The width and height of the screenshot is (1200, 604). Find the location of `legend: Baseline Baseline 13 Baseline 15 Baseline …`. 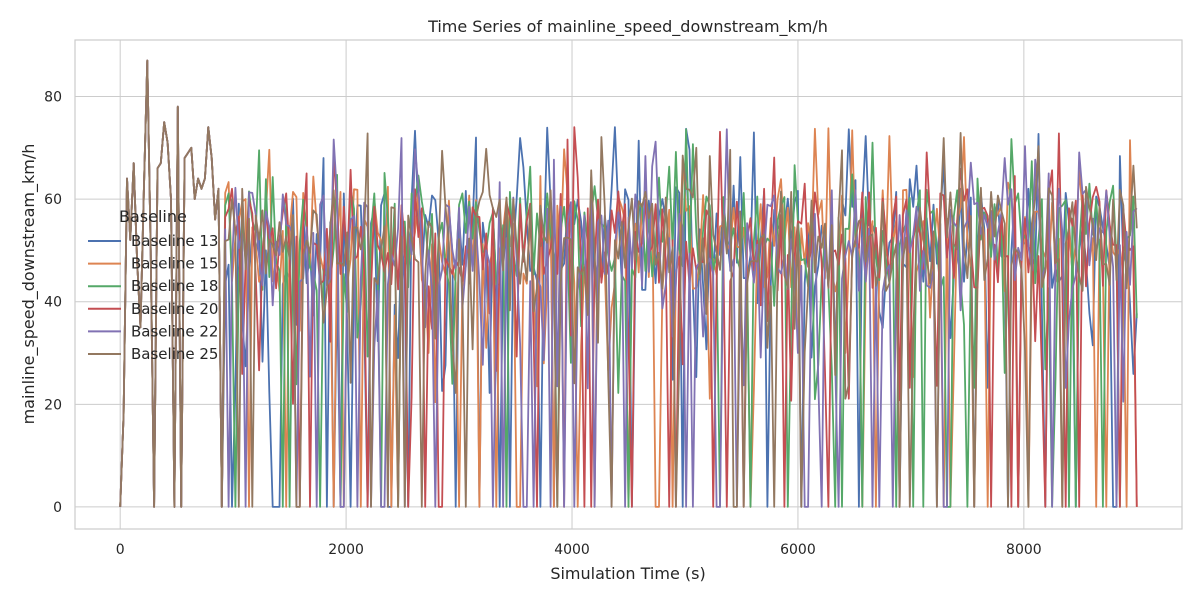

legend: Baseline Baseline 13 Baseline 15 Baseline … is located at coordinates (153, 285).